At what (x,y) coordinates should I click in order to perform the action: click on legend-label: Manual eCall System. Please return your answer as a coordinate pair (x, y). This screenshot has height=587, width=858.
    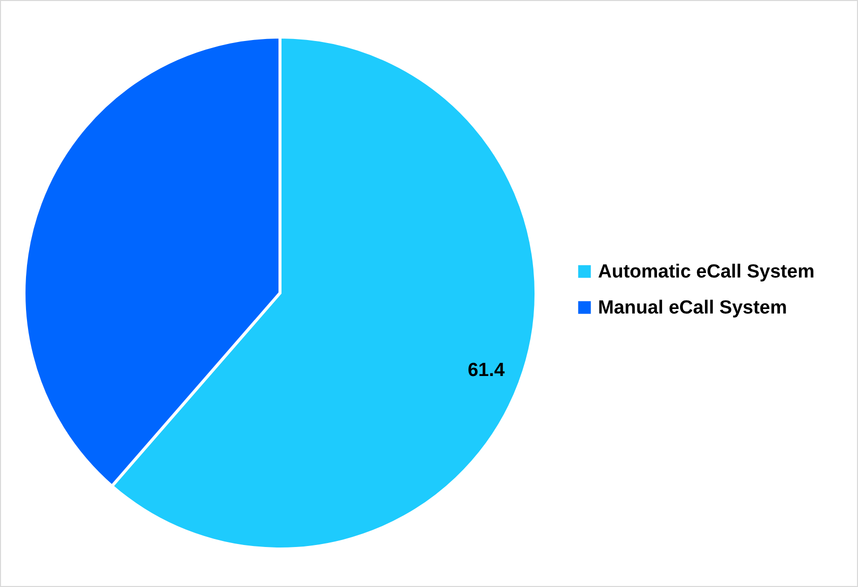
    Looking at the image, I should click on (693, 308).